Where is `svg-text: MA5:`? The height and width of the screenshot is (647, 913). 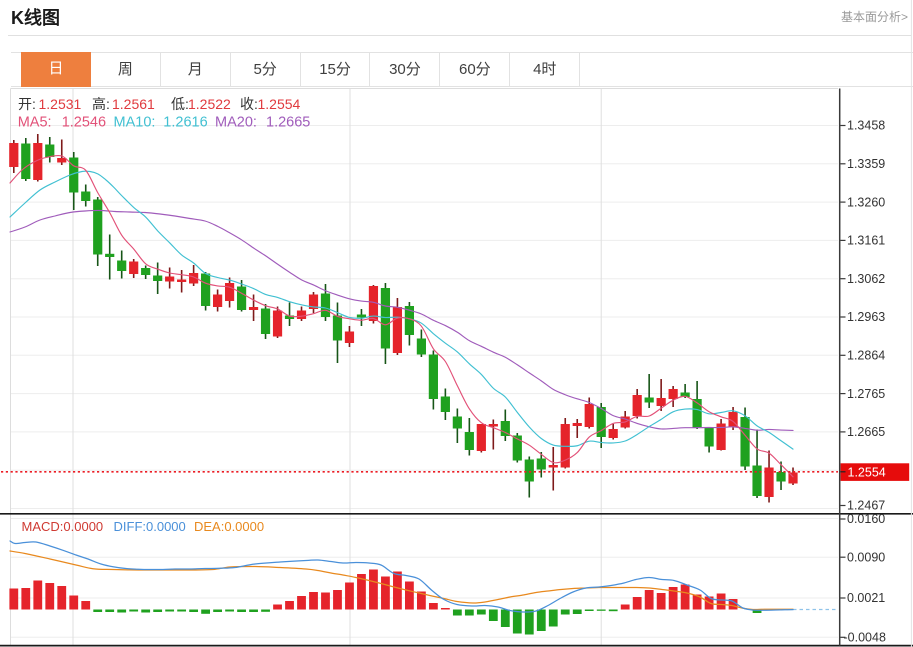 svg-text: MA5: is located at coordinates (35, 123).